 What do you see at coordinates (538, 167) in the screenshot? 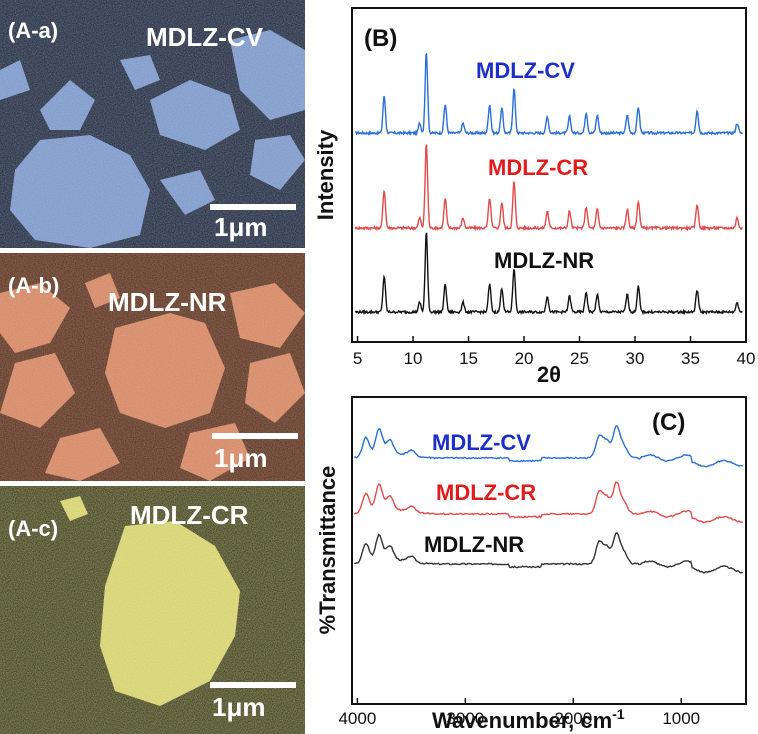
I see `xrd-series-label-cr: MDLZ-CR` at bounding box center [538, 167].